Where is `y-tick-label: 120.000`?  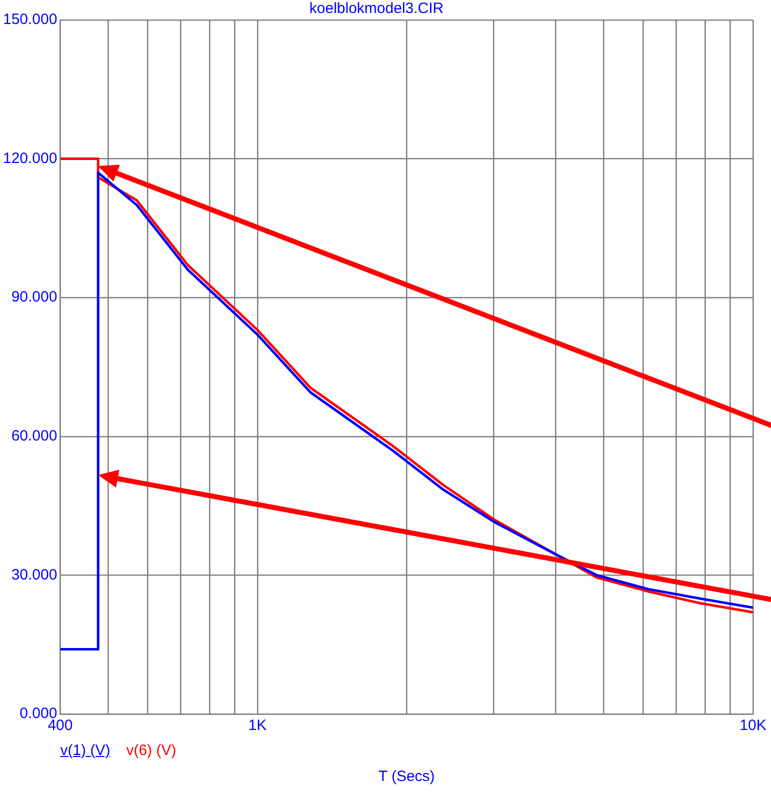
y-tick-label: 120.000 is located at coordinates (30, 158).